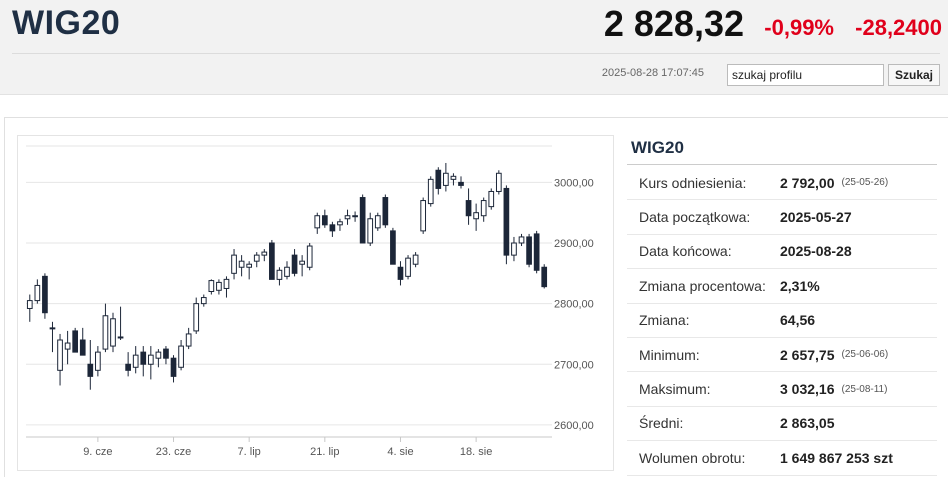 The width and height of the screenshot is (948, 477). What do you see at coordinates (657, 147) in the screenshot?
I see `stats-title: WIG20` at bounding box center [657, 147].